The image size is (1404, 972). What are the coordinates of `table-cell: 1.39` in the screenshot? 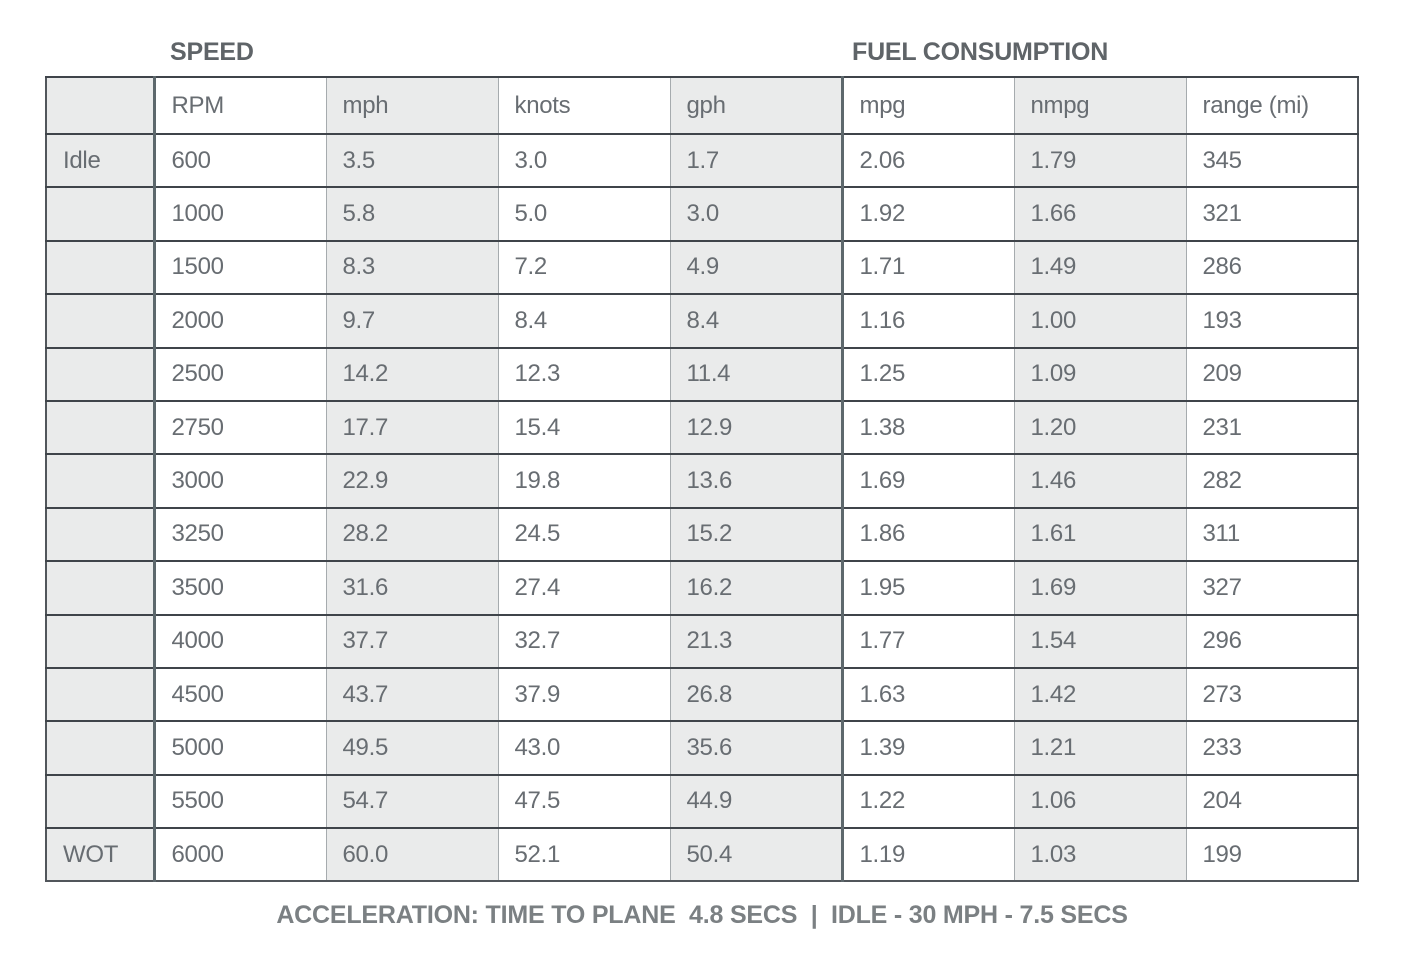 It's located at (927, 747).